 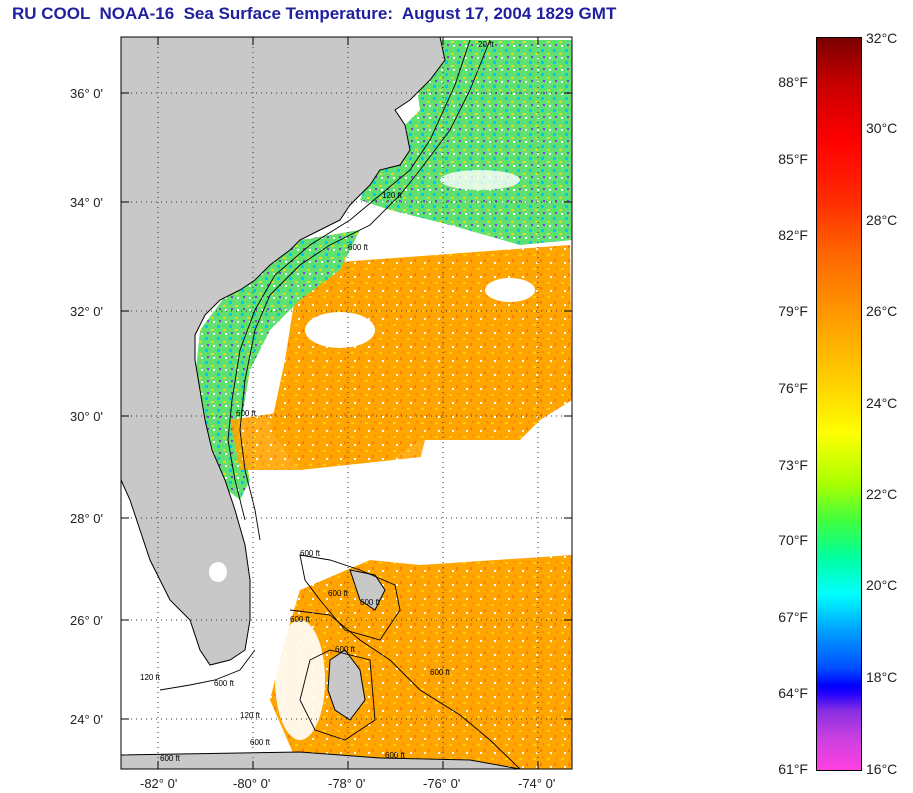 What do you see at coordinates (882, 677) in the screenshot?
I see `celsius-label: 18°C` at bounding box center [882, 677].